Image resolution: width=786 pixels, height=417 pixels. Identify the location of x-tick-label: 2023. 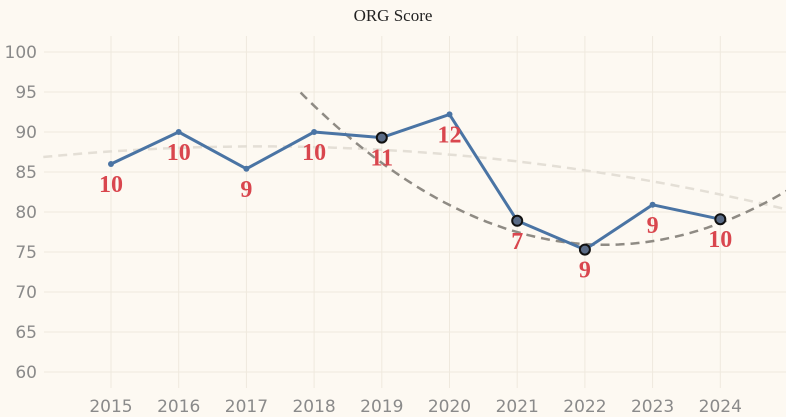
(652, 407).